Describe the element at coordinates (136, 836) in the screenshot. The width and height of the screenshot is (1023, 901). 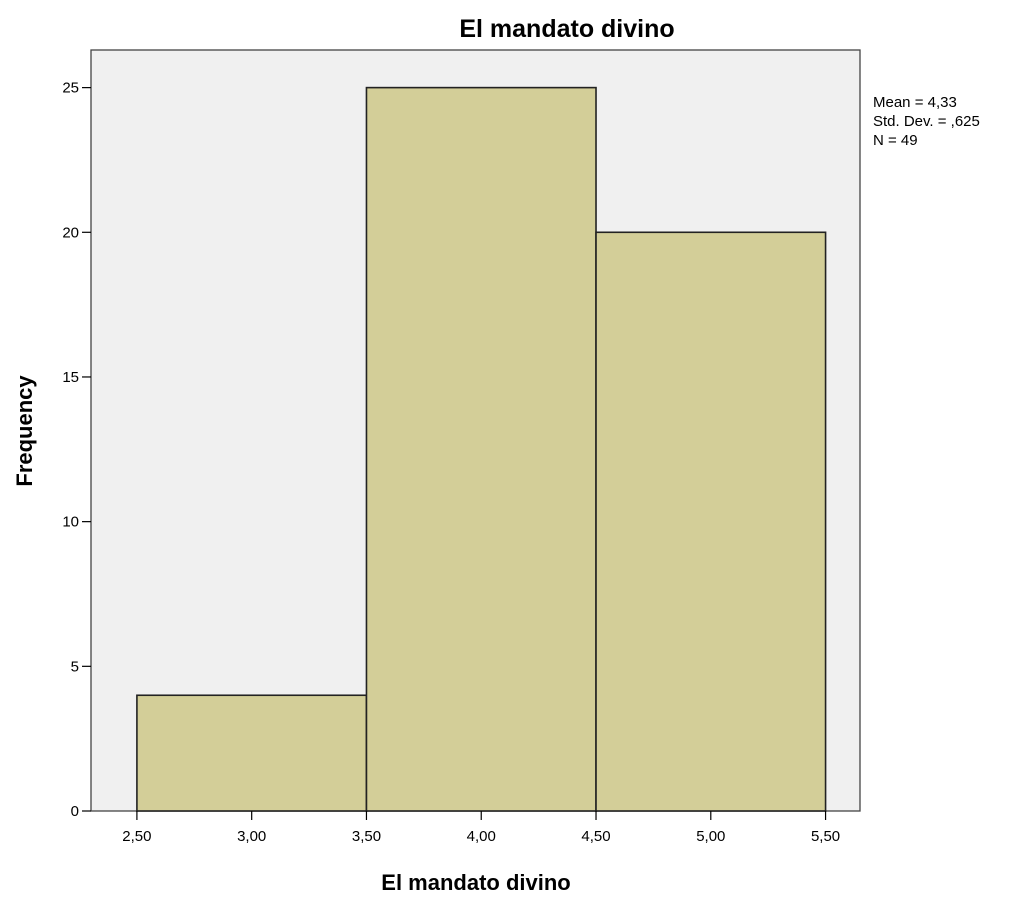
I see `x-tick-label: 2,50` at that location.